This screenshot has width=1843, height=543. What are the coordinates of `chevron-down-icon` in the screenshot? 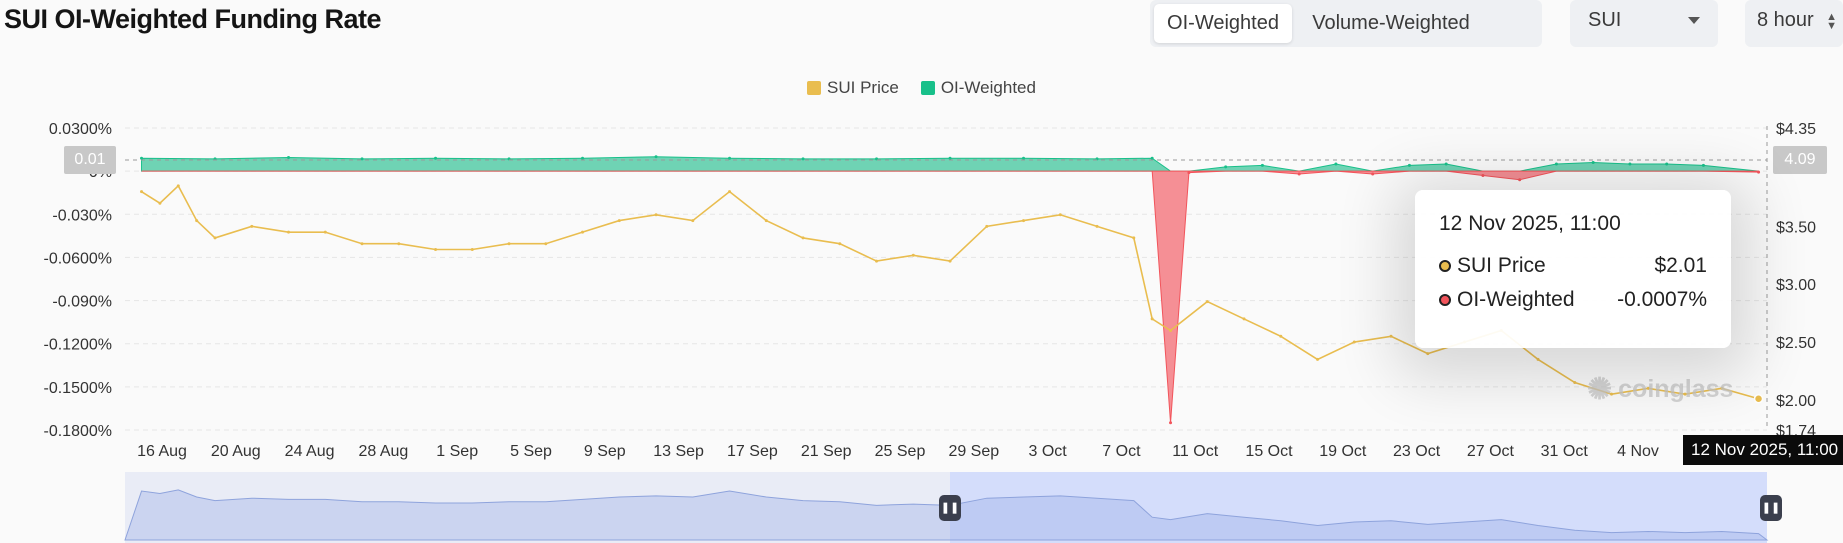 It's located at (1694, 20).